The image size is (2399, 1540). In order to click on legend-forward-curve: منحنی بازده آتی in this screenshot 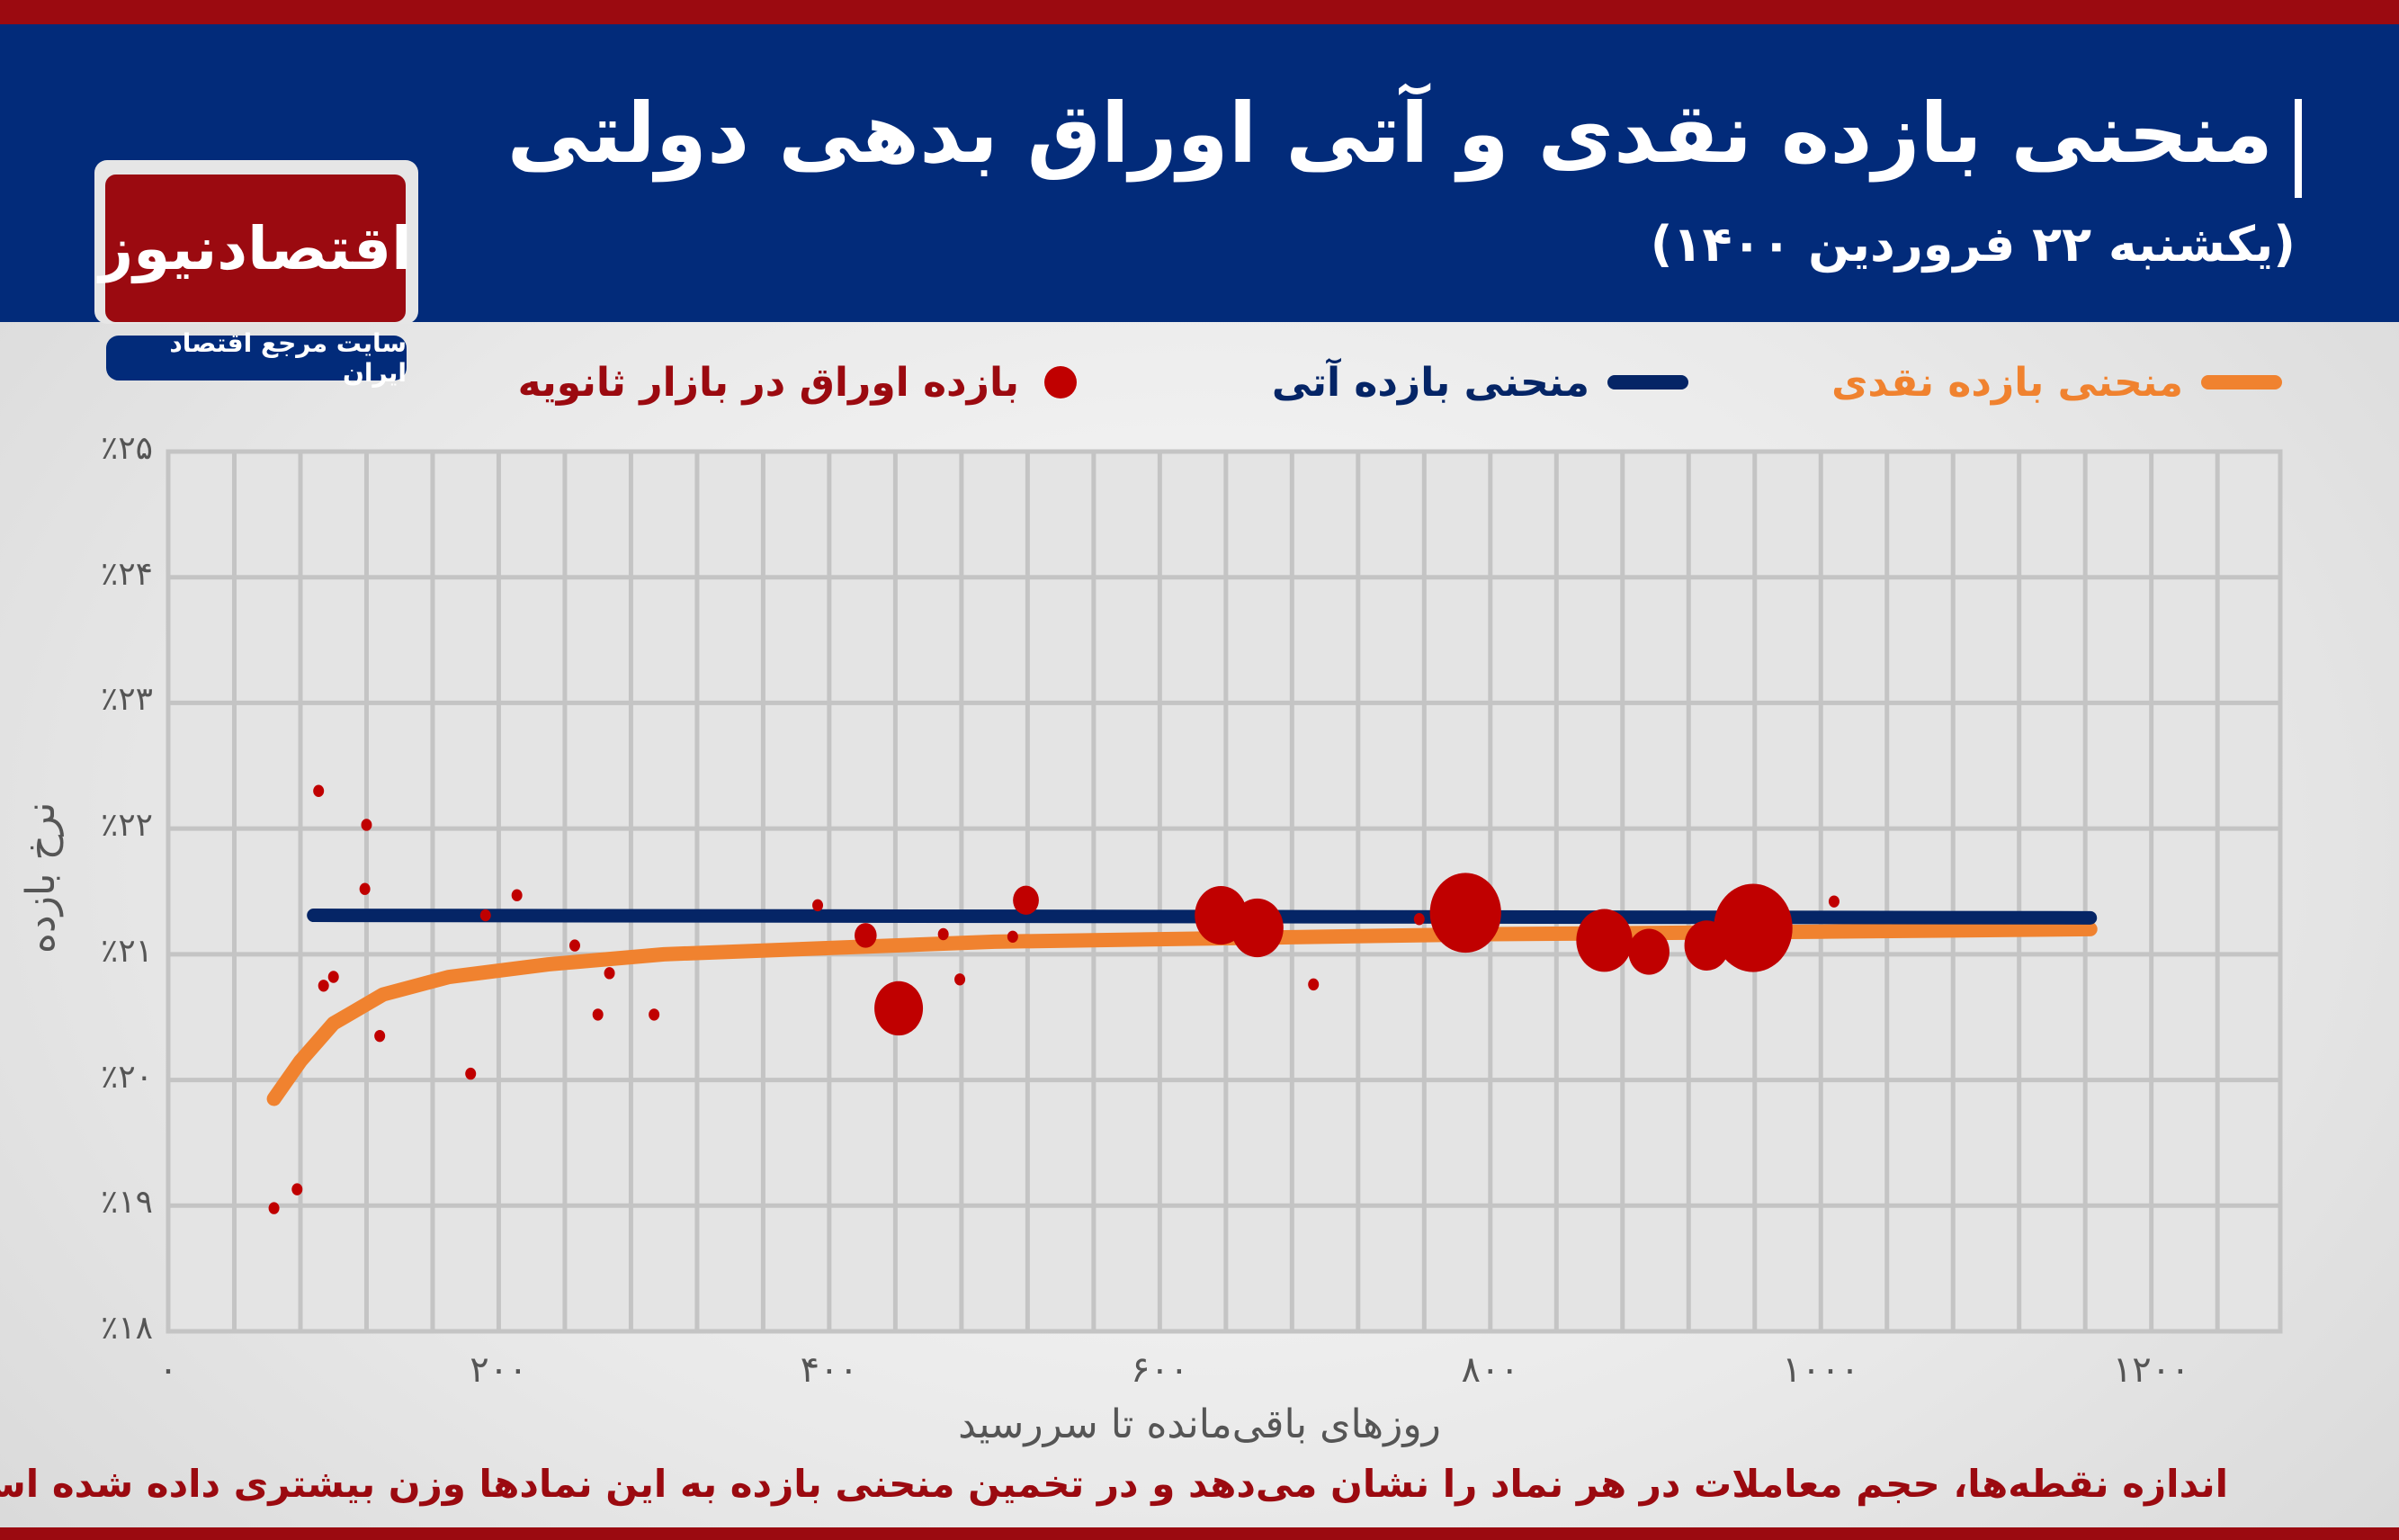, I will do `click(1480, 382)`.